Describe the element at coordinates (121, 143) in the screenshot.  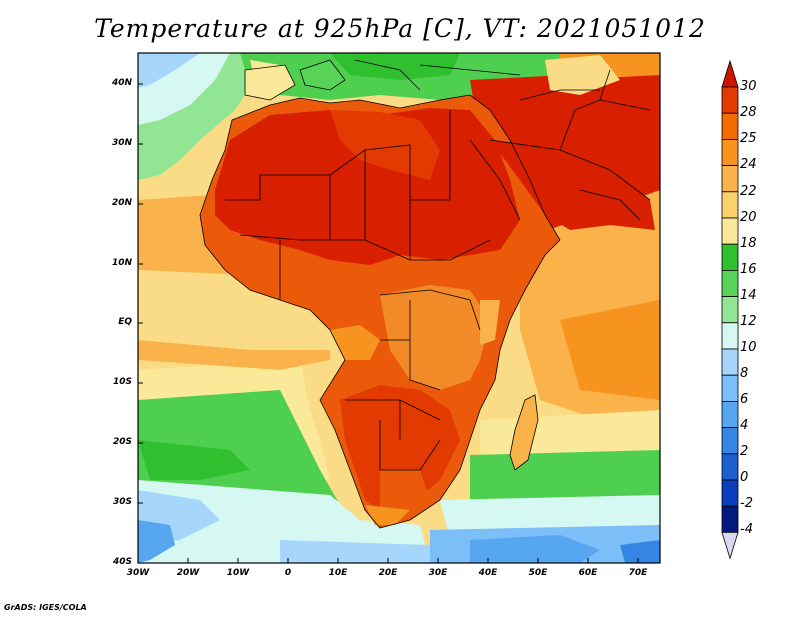
I see `lat-label: 30N` at that location.